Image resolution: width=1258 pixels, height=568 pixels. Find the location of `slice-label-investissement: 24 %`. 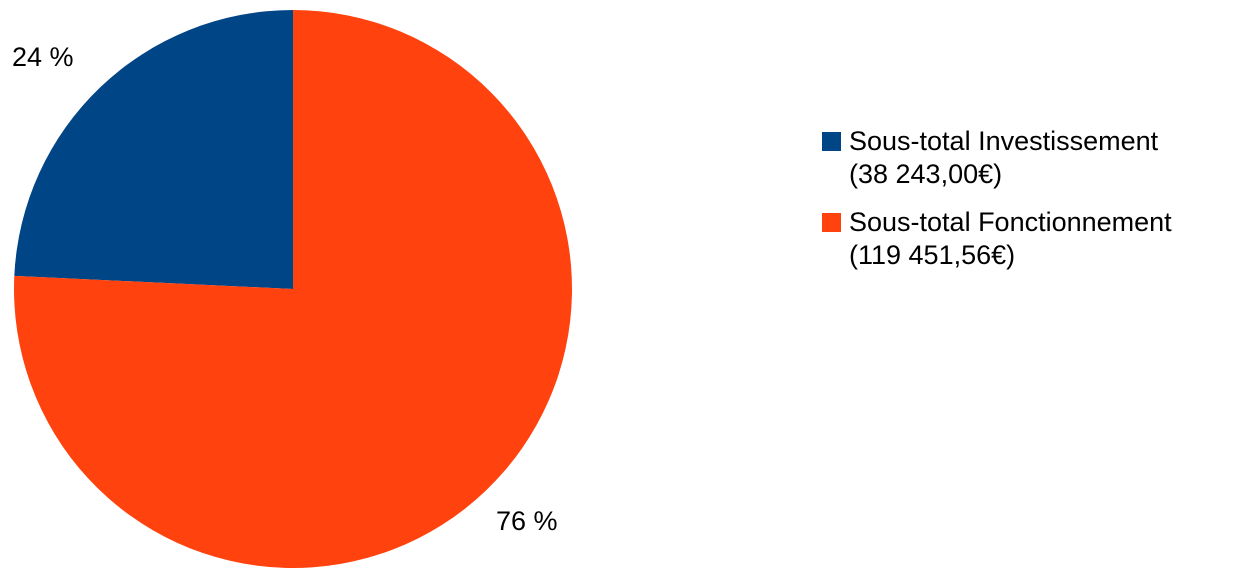

slice-label-investissement: 24 % is located at coordinates (43, 57).